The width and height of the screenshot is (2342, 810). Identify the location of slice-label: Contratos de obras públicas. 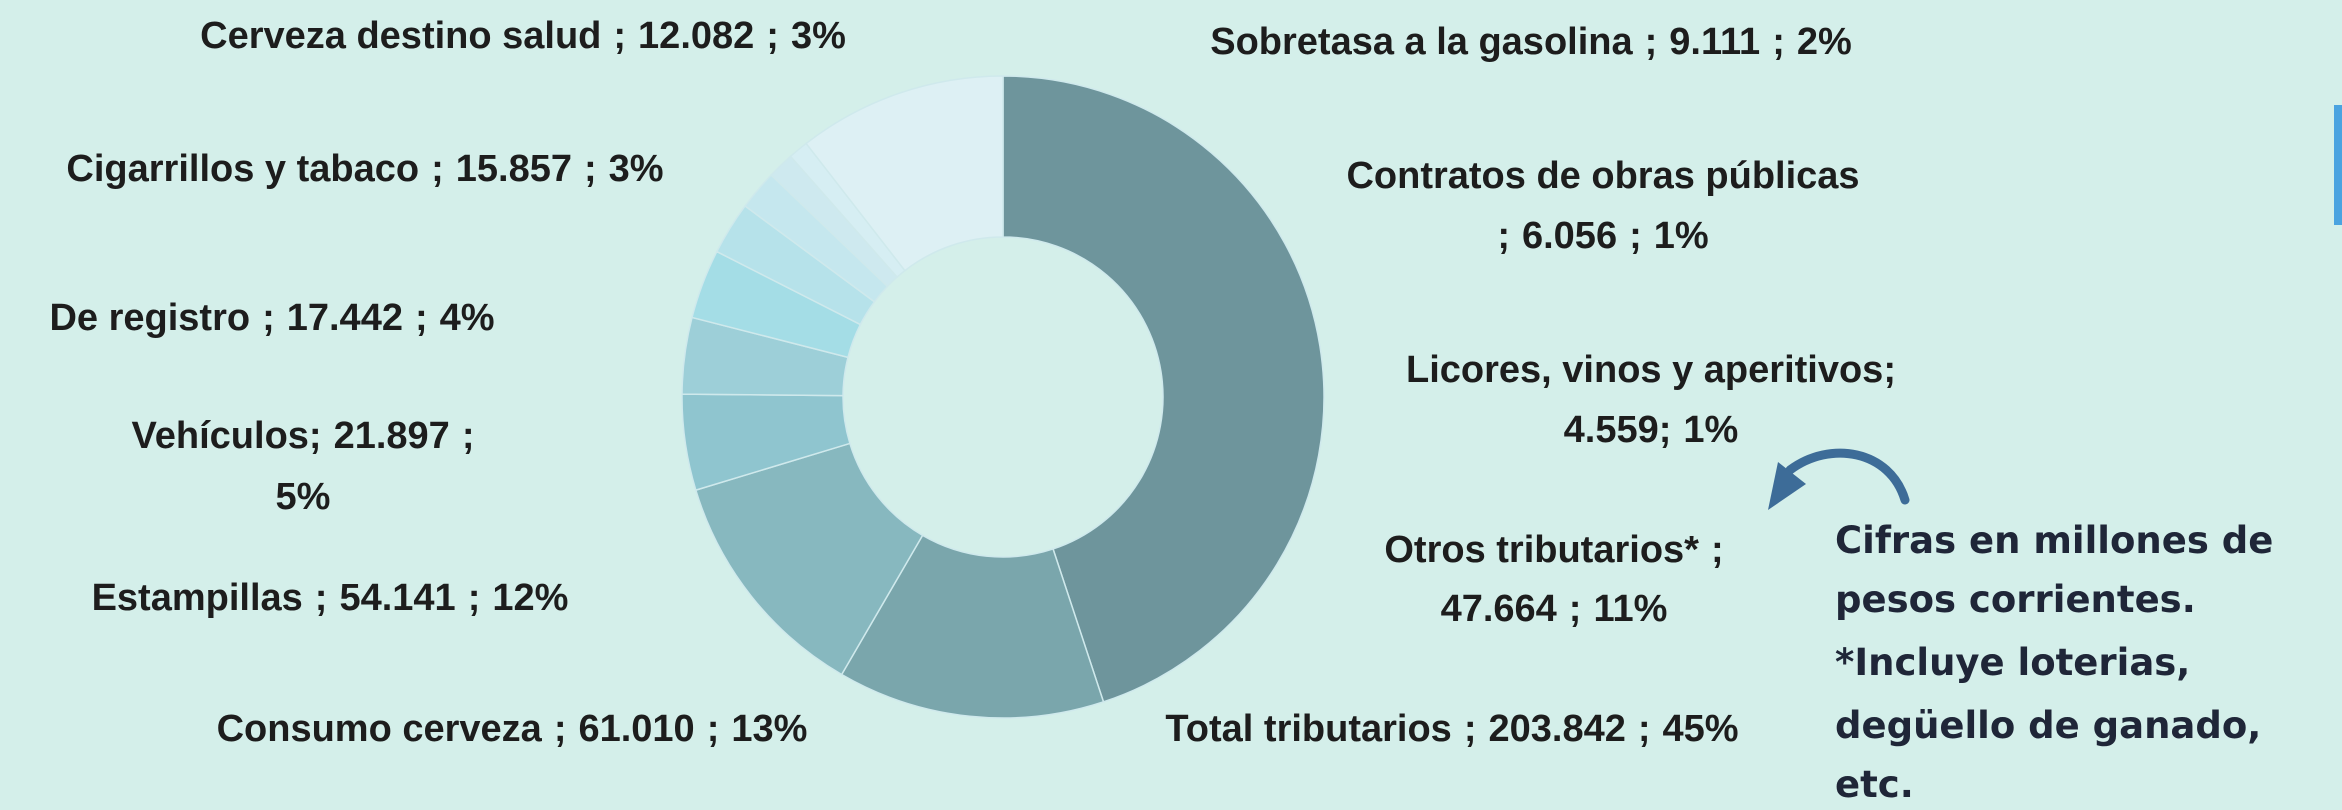
(1602, 176).